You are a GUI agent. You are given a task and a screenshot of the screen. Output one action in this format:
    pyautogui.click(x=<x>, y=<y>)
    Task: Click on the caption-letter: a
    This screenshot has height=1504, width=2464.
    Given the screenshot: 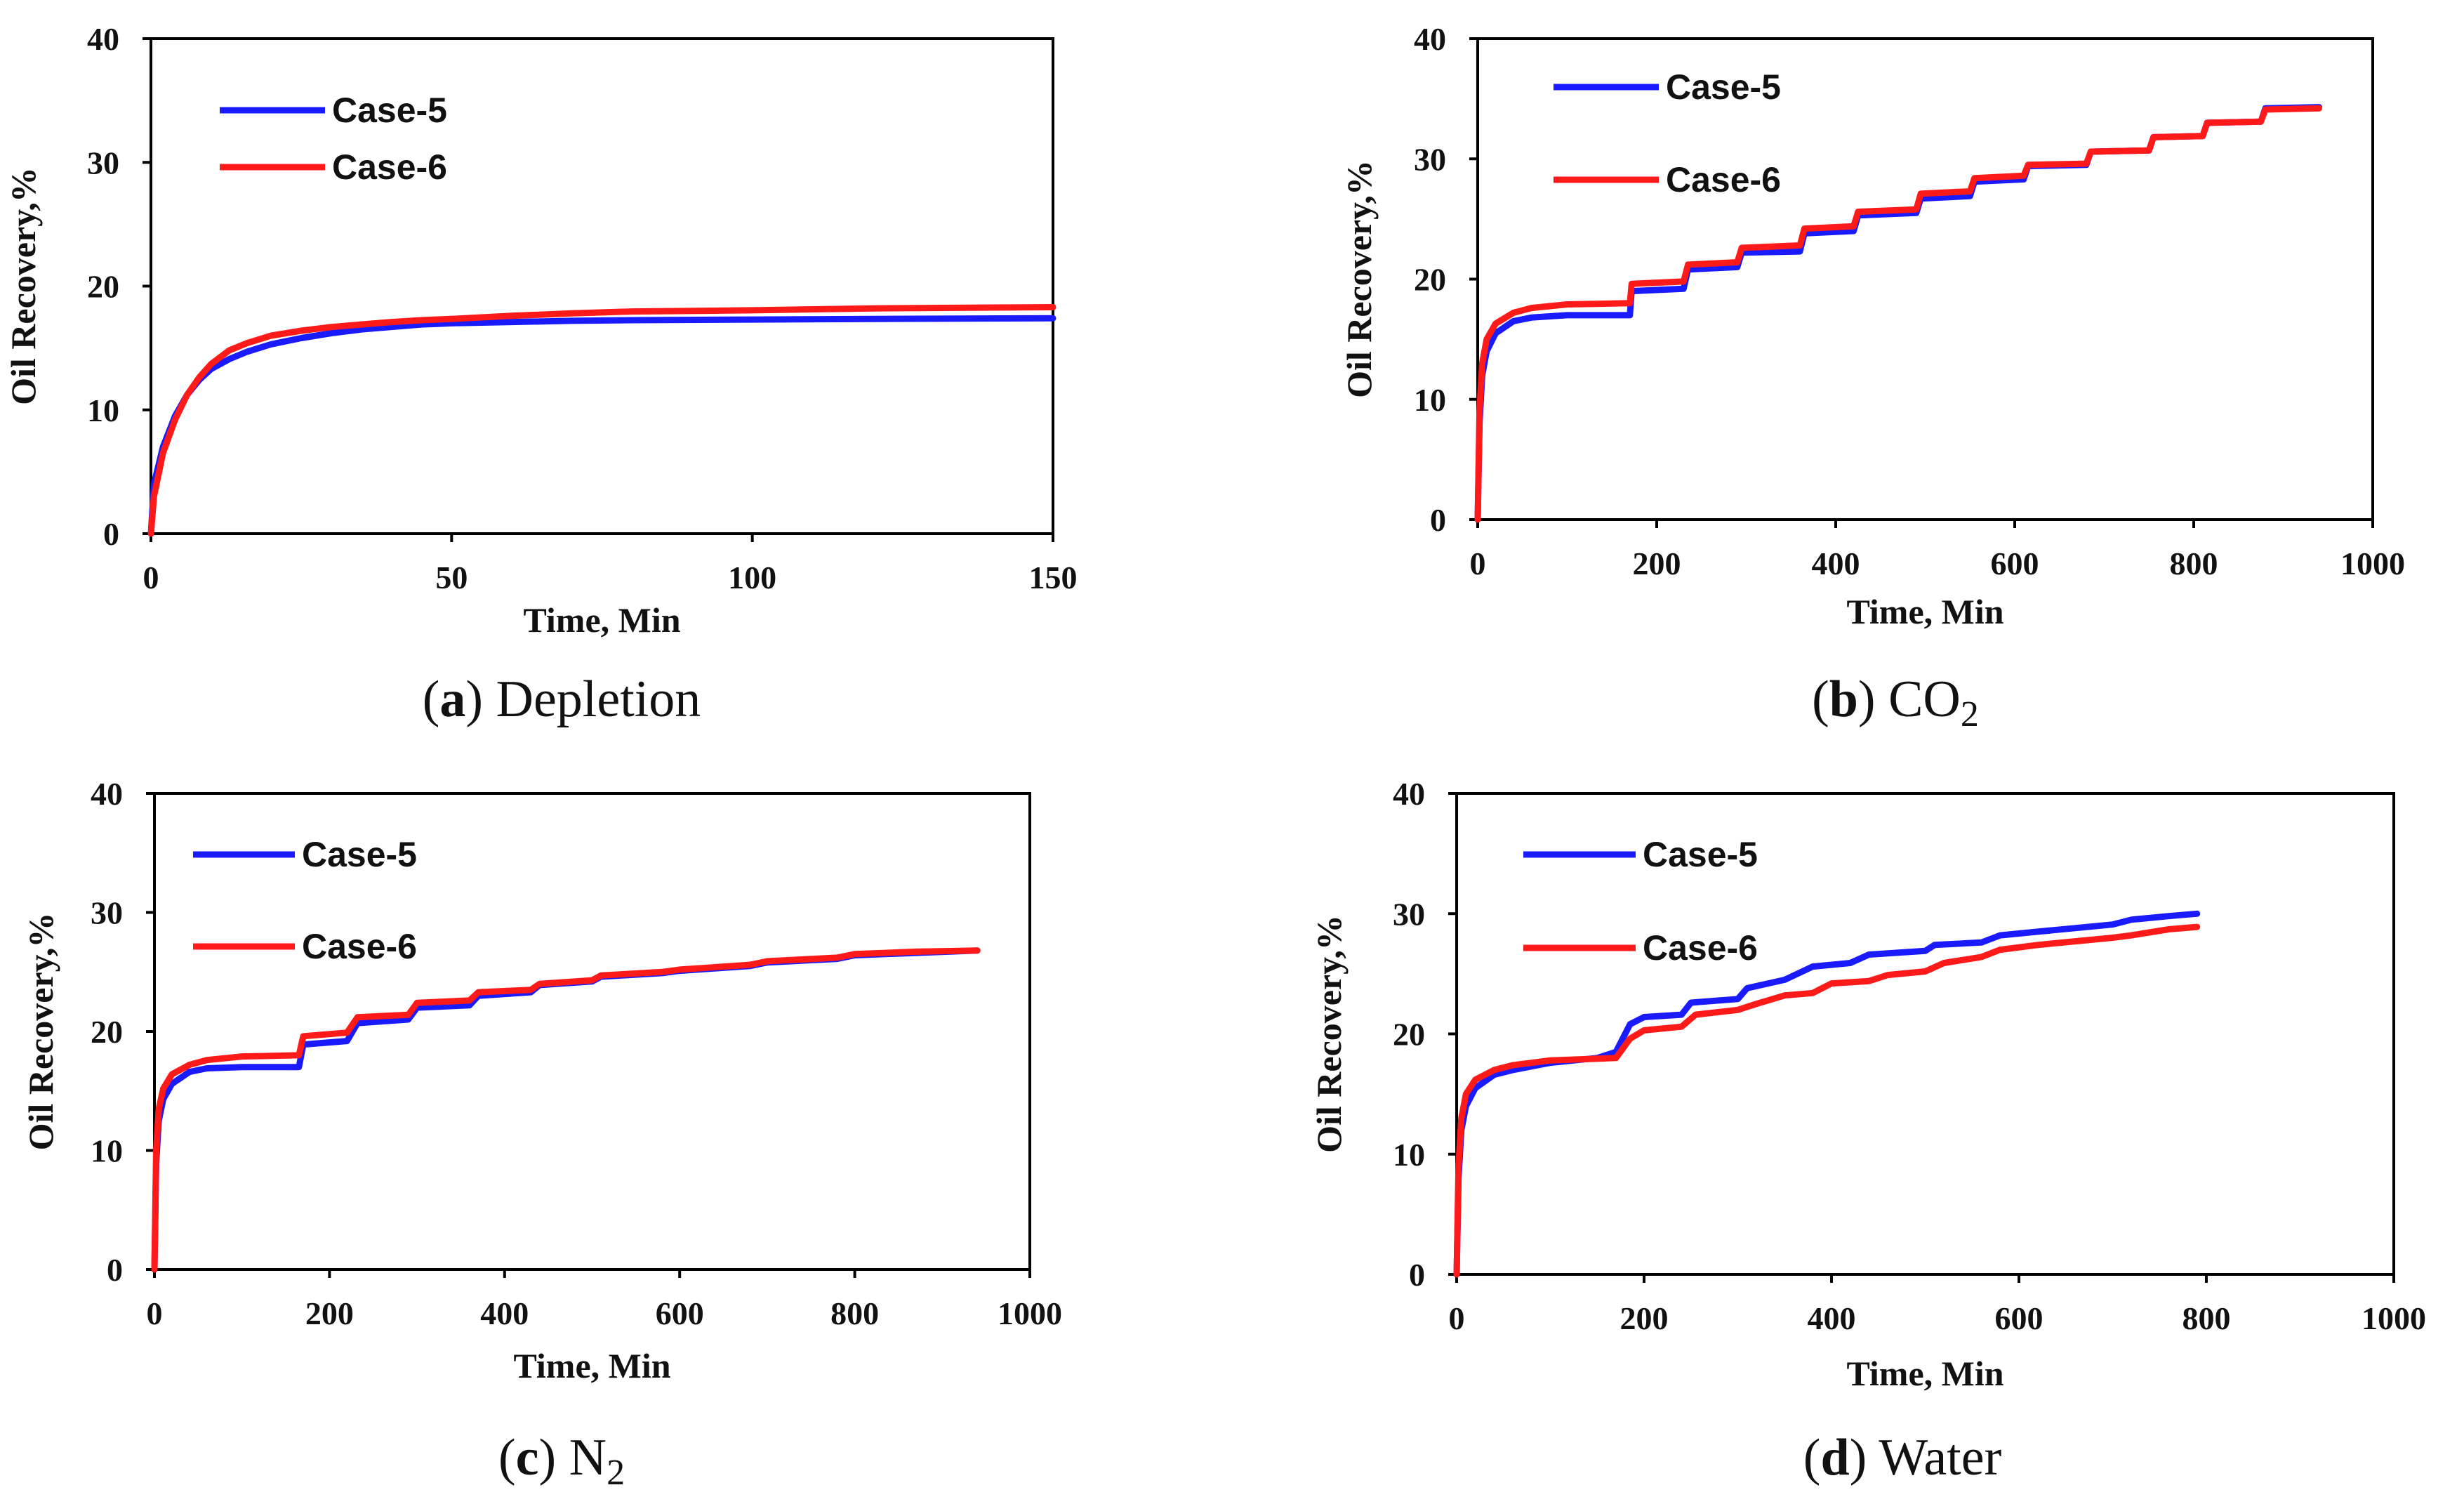 What is the action you would take?
    pyautogui.click(x=452, y=699)
    